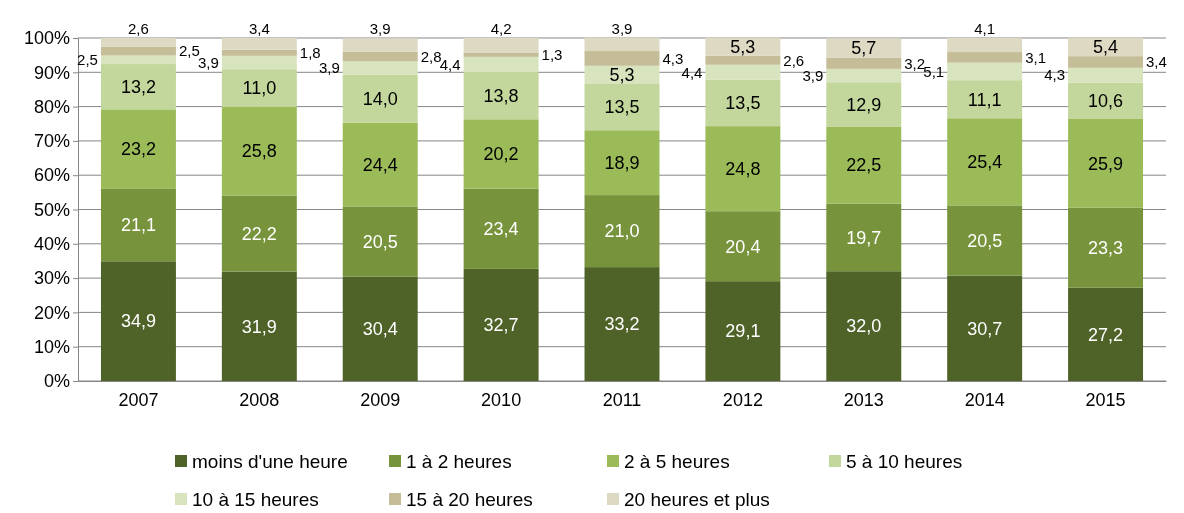  What do you see at coordinates (51, 312) in the screenshot?
I see `y-tick-label: 20%` at bounding box center [51, 312].